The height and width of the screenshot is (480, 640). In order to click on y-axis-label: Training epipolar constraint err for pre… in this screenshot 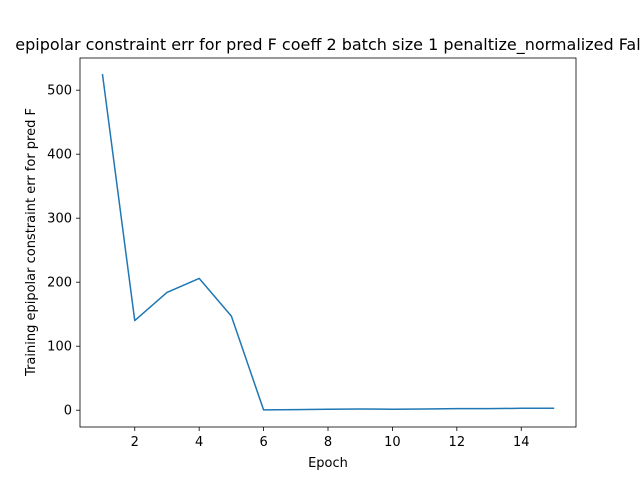, I will do `click(31, 242)`.